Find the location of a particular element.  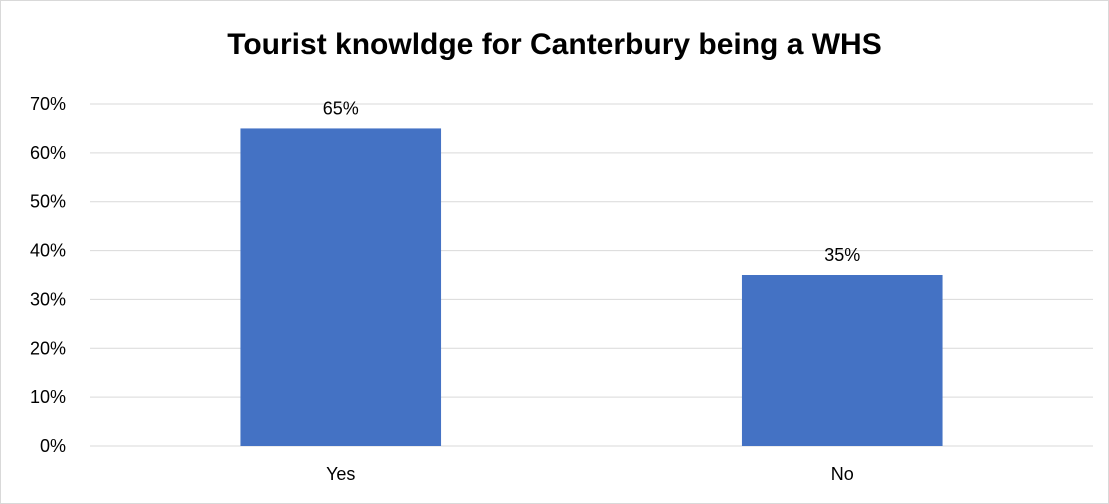

x-axis-ticks: Yes No is located at coordinates (590, 474).